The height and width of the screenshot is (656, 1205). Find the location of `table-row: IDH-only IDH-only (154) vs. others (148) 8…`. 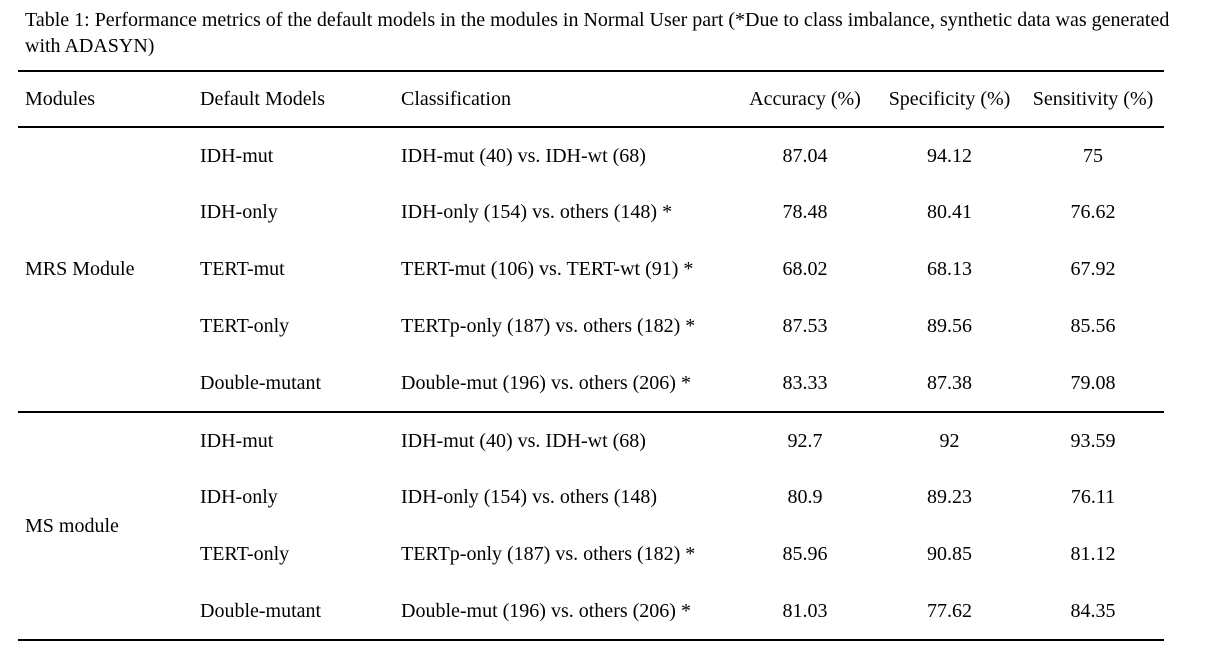

table-row: IDH-only IDH-only (154) vs. others (148) 8… is located at coordinates (591, 497).